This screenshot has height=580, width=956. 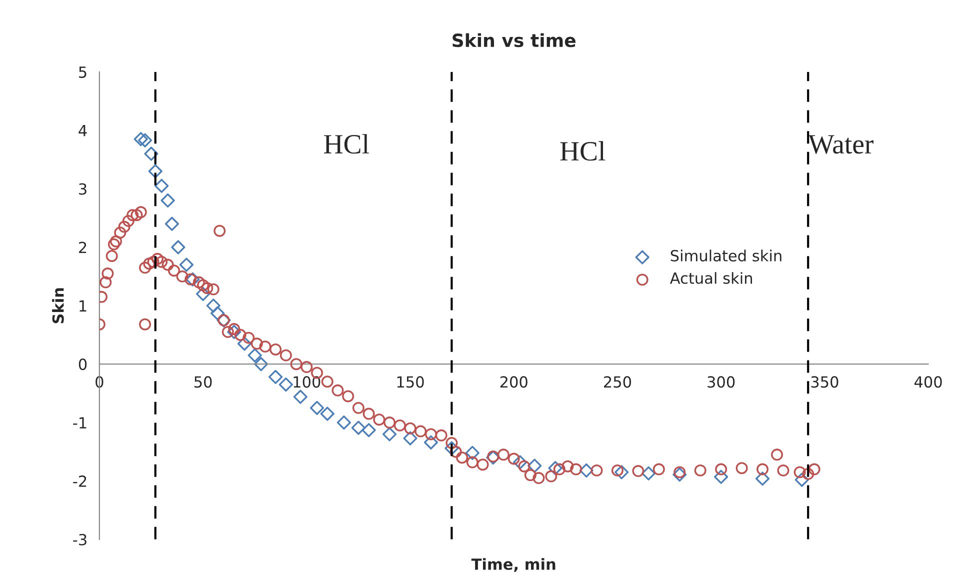 What do you see at coordinates (514, 382) in the screenshot?
I see `x-tick-label: 200` at bounding box center [514, 382].